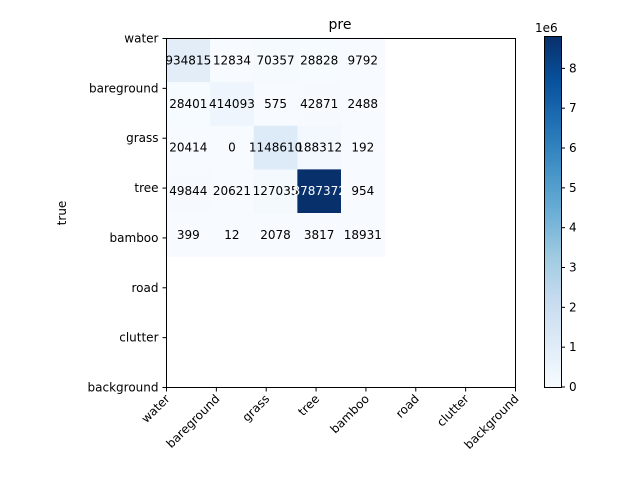  I want to click on colorbar-tick-label: 2, so click(573, 307).